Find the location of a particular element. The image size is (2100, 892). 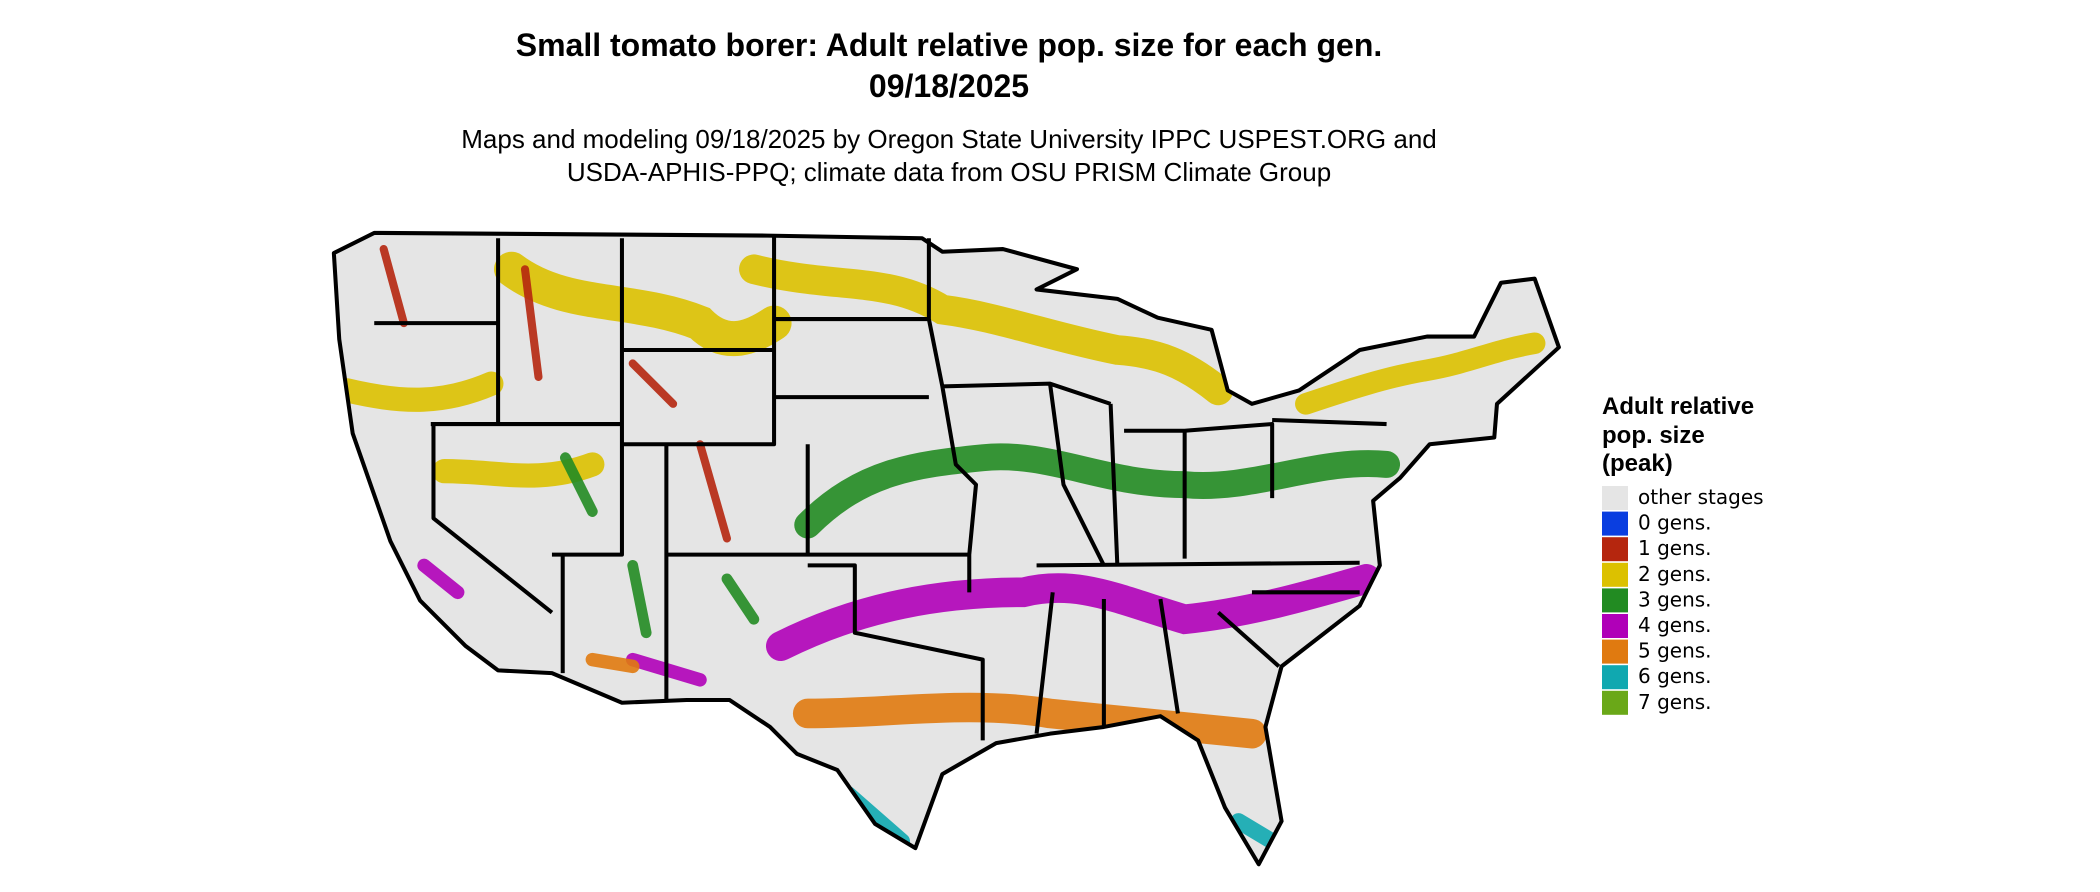

legend-title: (peak) is located at coordinates (1637, 463).